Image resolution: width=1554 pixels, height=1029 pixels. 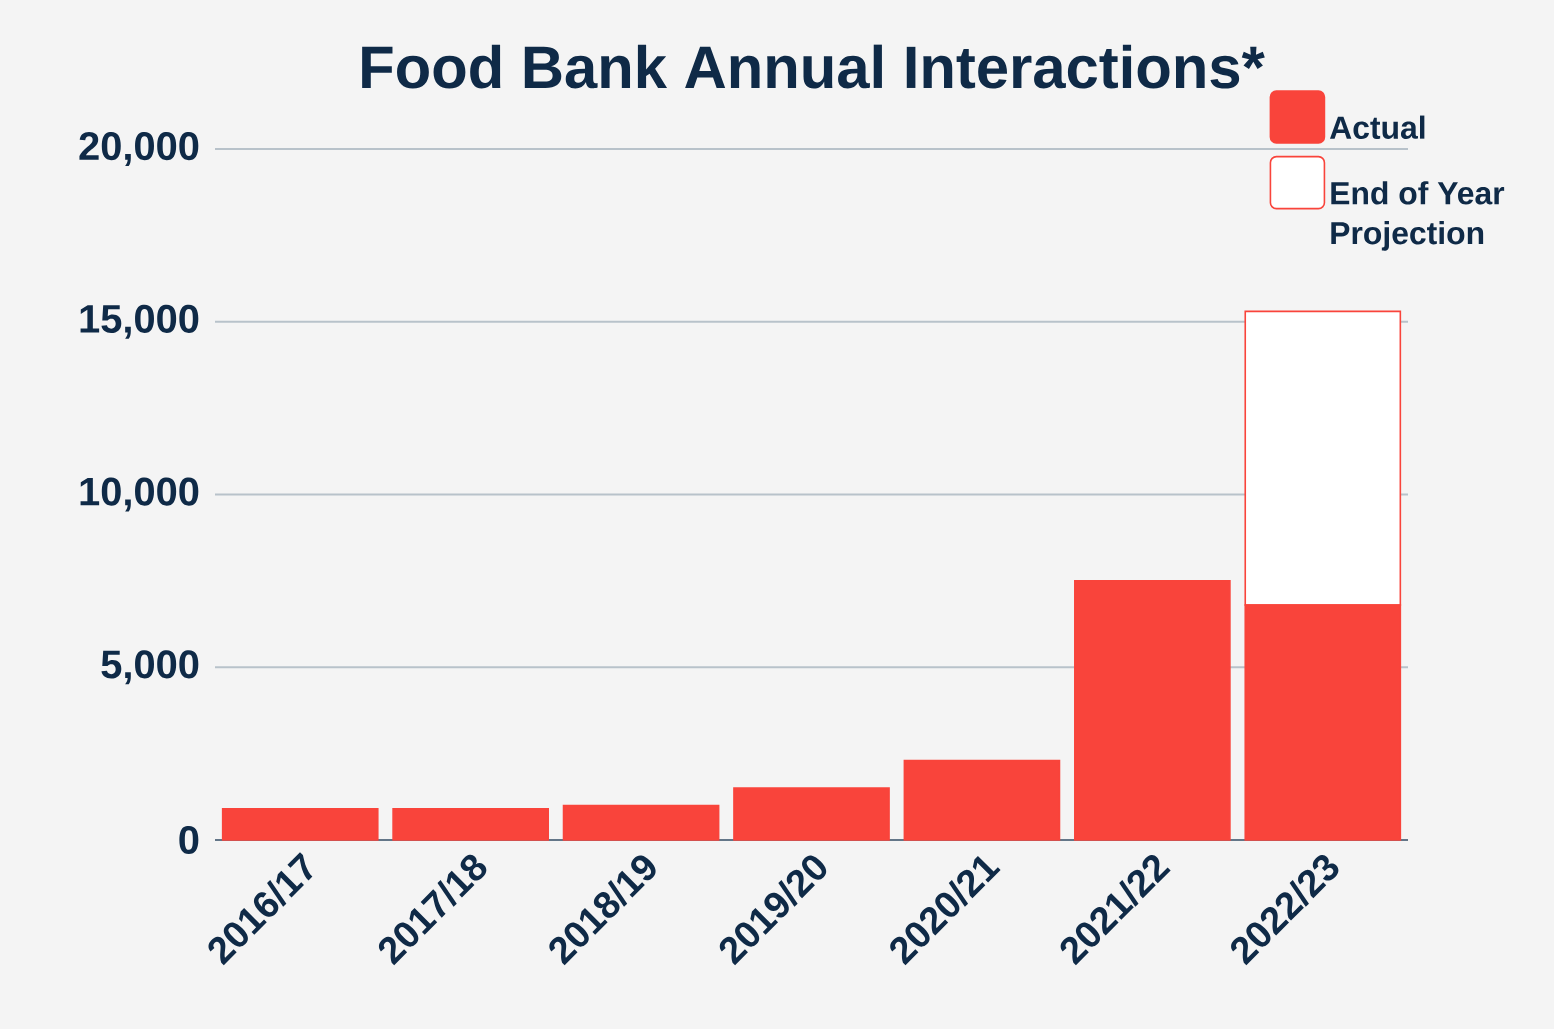 What do you see at coordinates (1377, 127) in the screenshot?
I see `legend-label: Actual` at bounding box center [1377, 127].